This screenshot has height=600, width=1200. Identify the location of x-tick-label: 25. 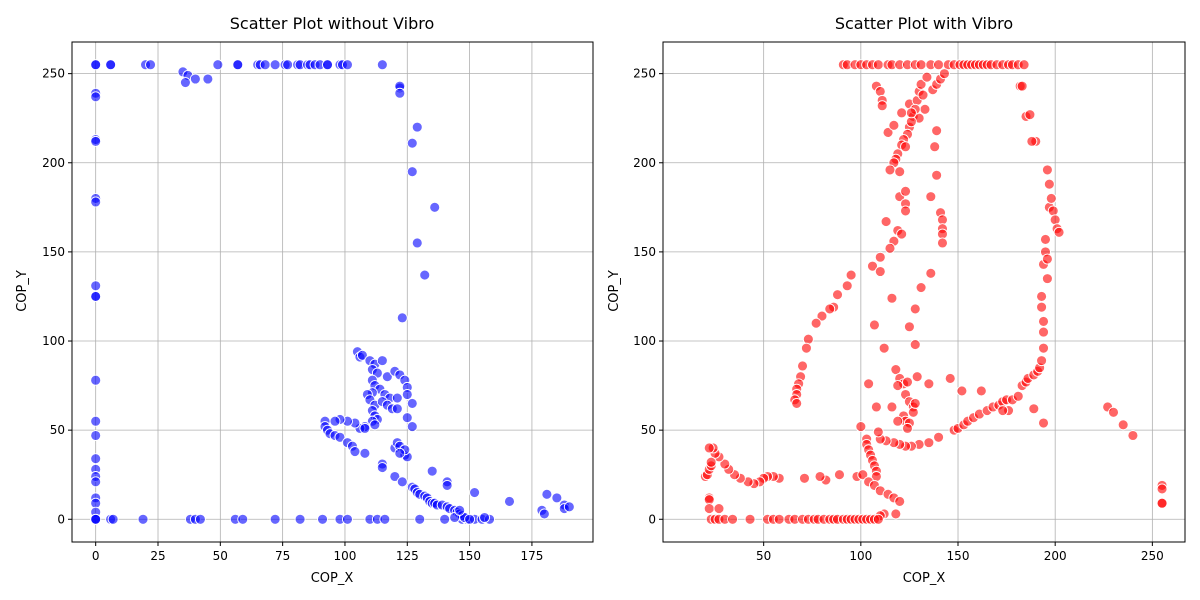
(157, 556).